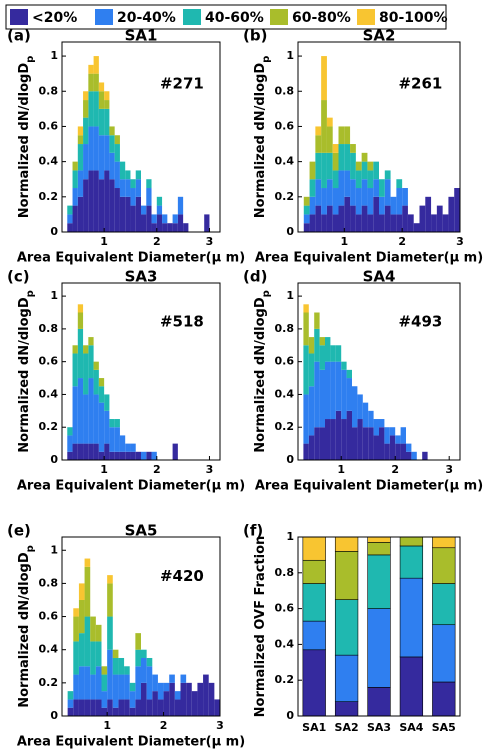  I want to click on x-tick-label: SA1, so click(314, 727).